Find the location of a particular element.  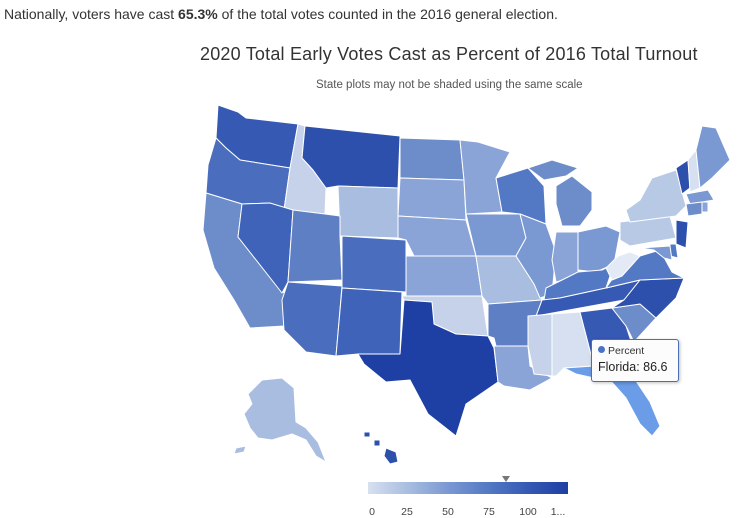

state-utah is located at coordinates (315, 246).